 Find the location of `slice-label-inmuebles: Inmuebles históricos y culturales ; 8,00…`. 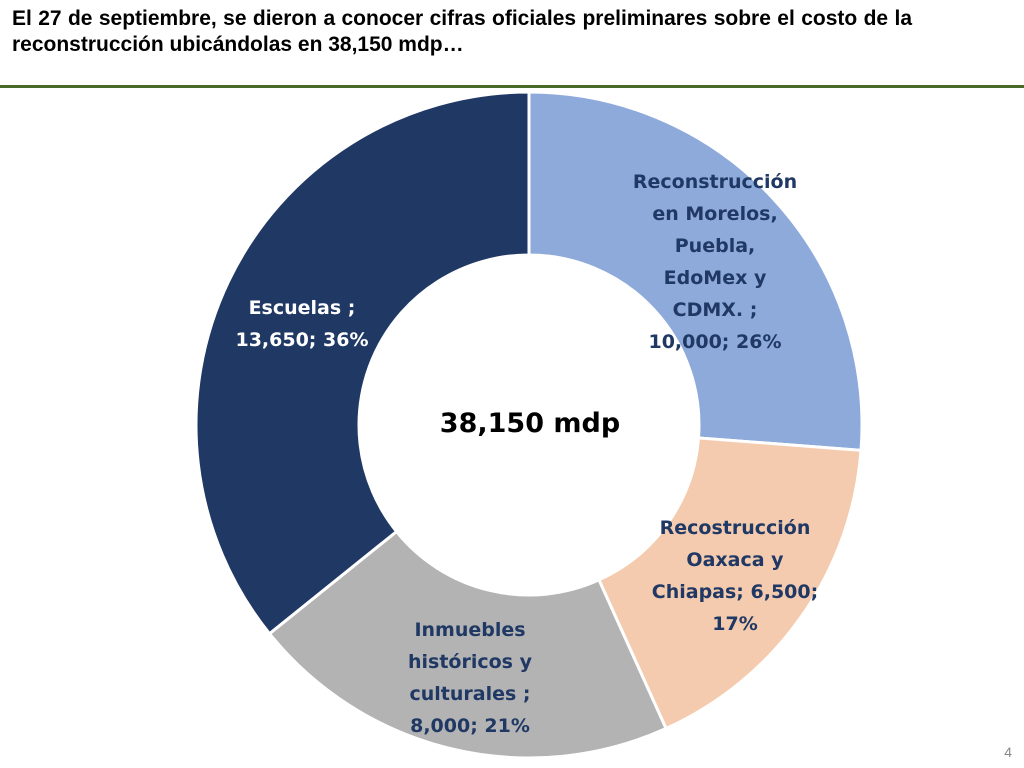

slice-label-inmuebles: Inmuebles históricos y culturales ; 8,00… is located at coordinates (470, 678).